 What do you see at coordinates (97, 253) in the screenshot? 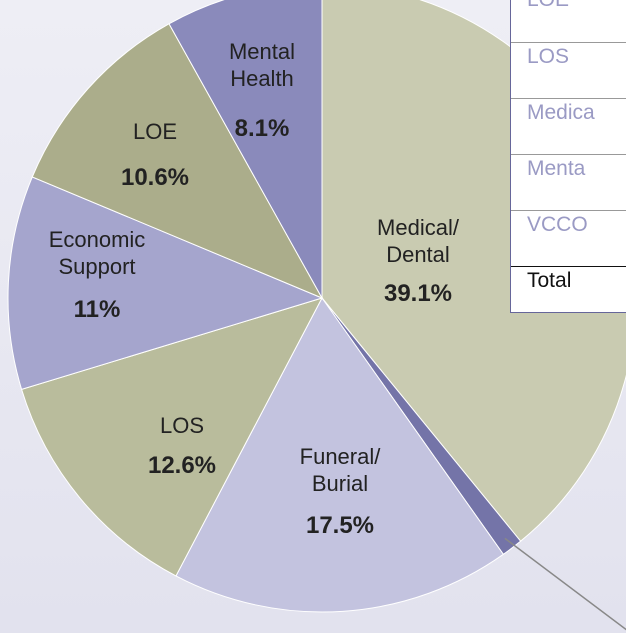
I see `slice-label: Economic Support` at bounding box center [97, 253].